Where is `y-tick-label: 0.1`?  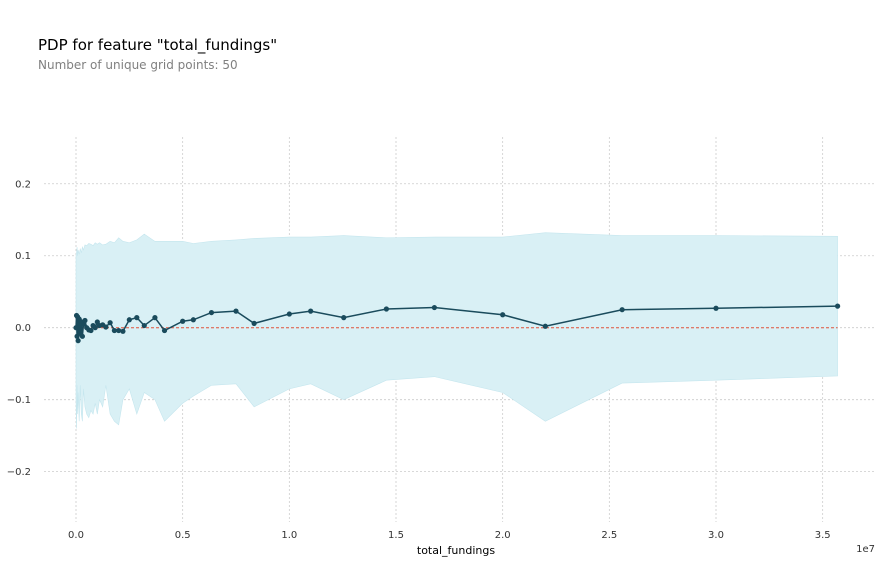
y-tick-label: 0.1 is located at coordinates (23, 256).